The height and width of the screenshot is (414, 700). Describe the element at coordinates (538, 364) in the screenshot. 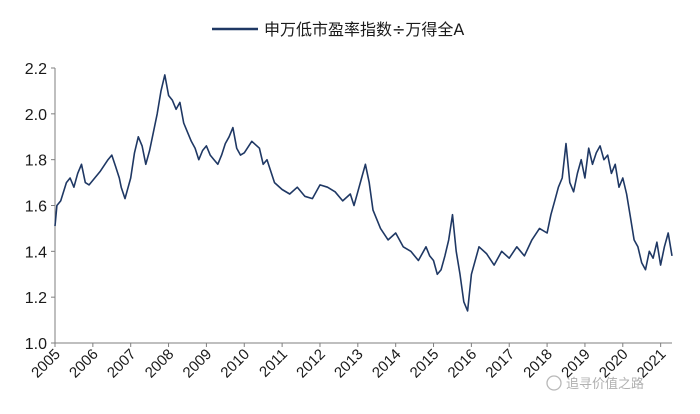

I see `x-tick-label: 2018` at that location.